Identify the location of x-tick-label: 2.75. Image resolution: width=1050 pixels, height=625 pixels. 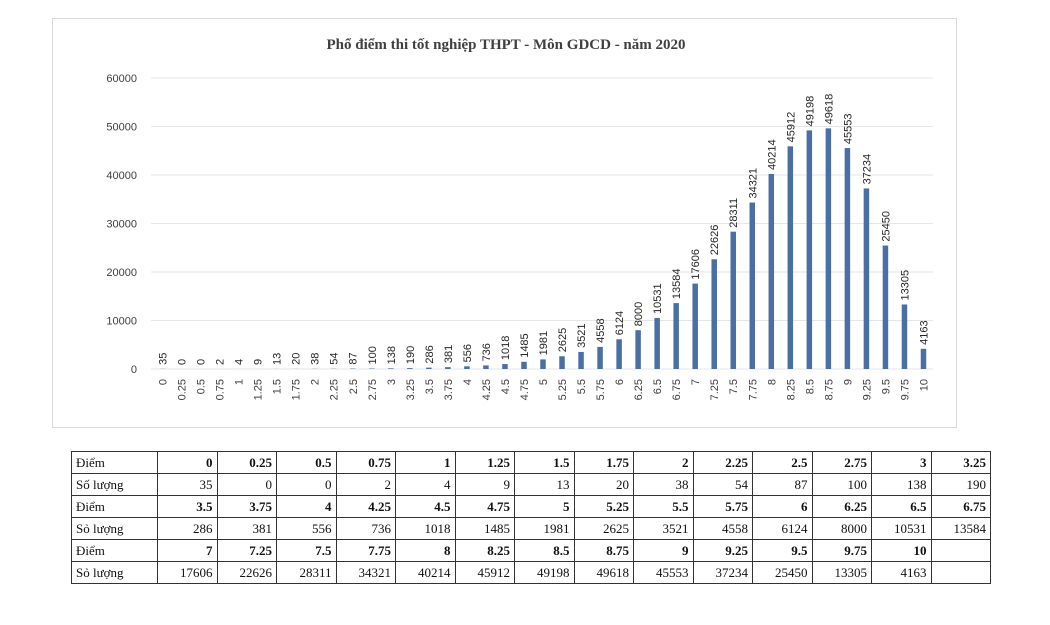
(373, 389).